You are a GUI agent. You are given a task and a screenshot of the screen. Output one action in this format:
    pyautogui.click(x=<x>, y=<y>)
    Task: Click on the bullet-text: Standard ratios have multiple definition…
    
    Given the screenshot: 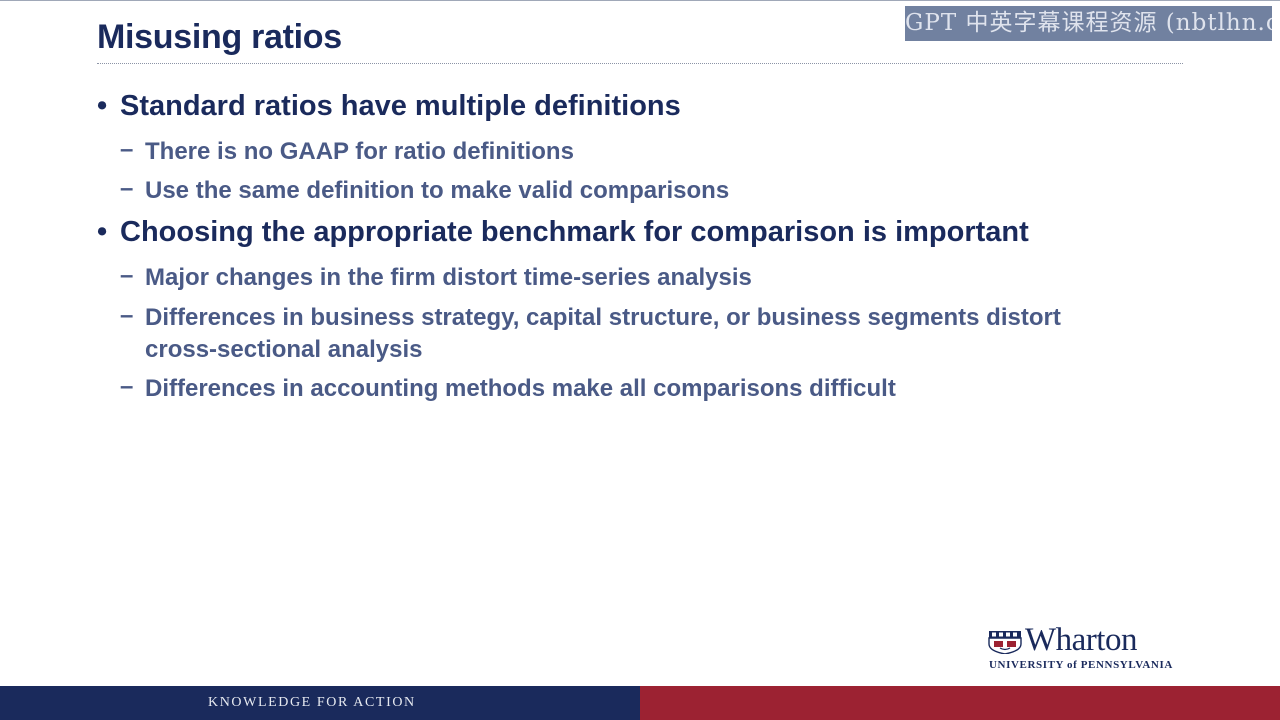 What is the action you would take?
    pyautogui.click(x=400, y=106)
    